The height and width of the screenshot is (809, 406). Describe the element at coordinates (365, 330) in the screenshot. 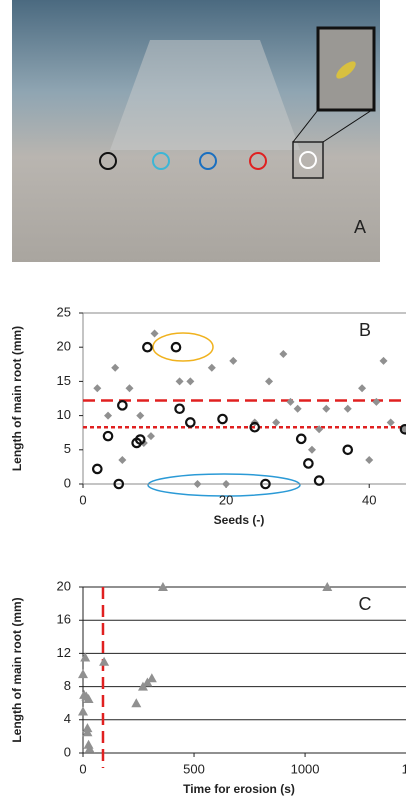

I see `panel-label: B` at that location.